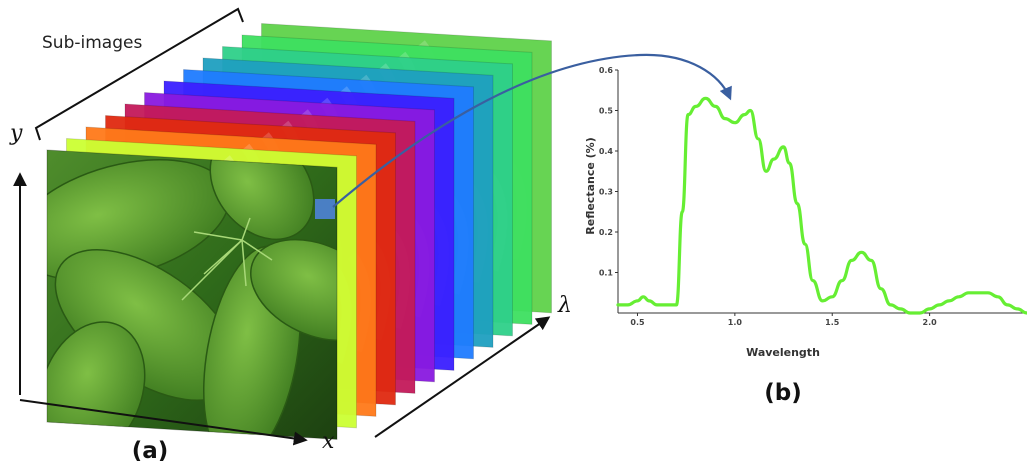 The image size is (1027, 461). I want to click on x-axis-label: x, so click(328, 441).